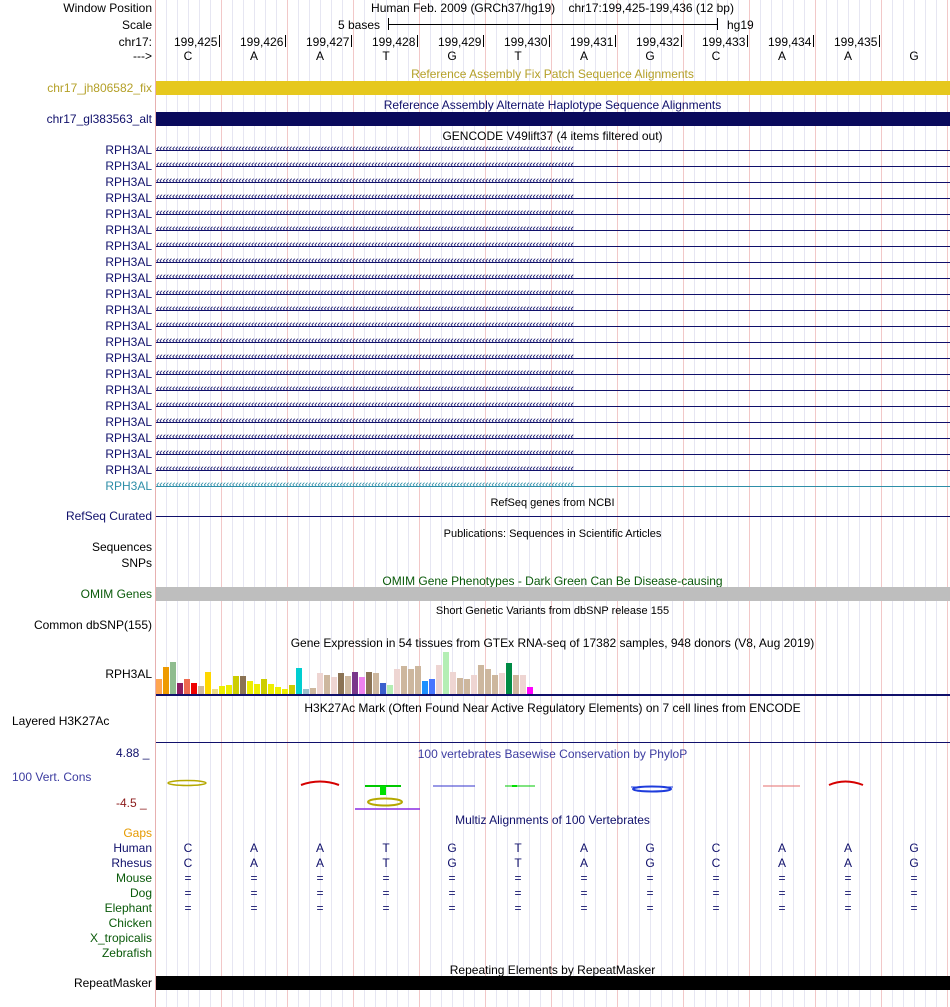 The height and width of the screenshot is (1007, 950). Describe the element at coordinates (132, 848) in the screenshot. I see `multiz-species-label: Human` at that location.